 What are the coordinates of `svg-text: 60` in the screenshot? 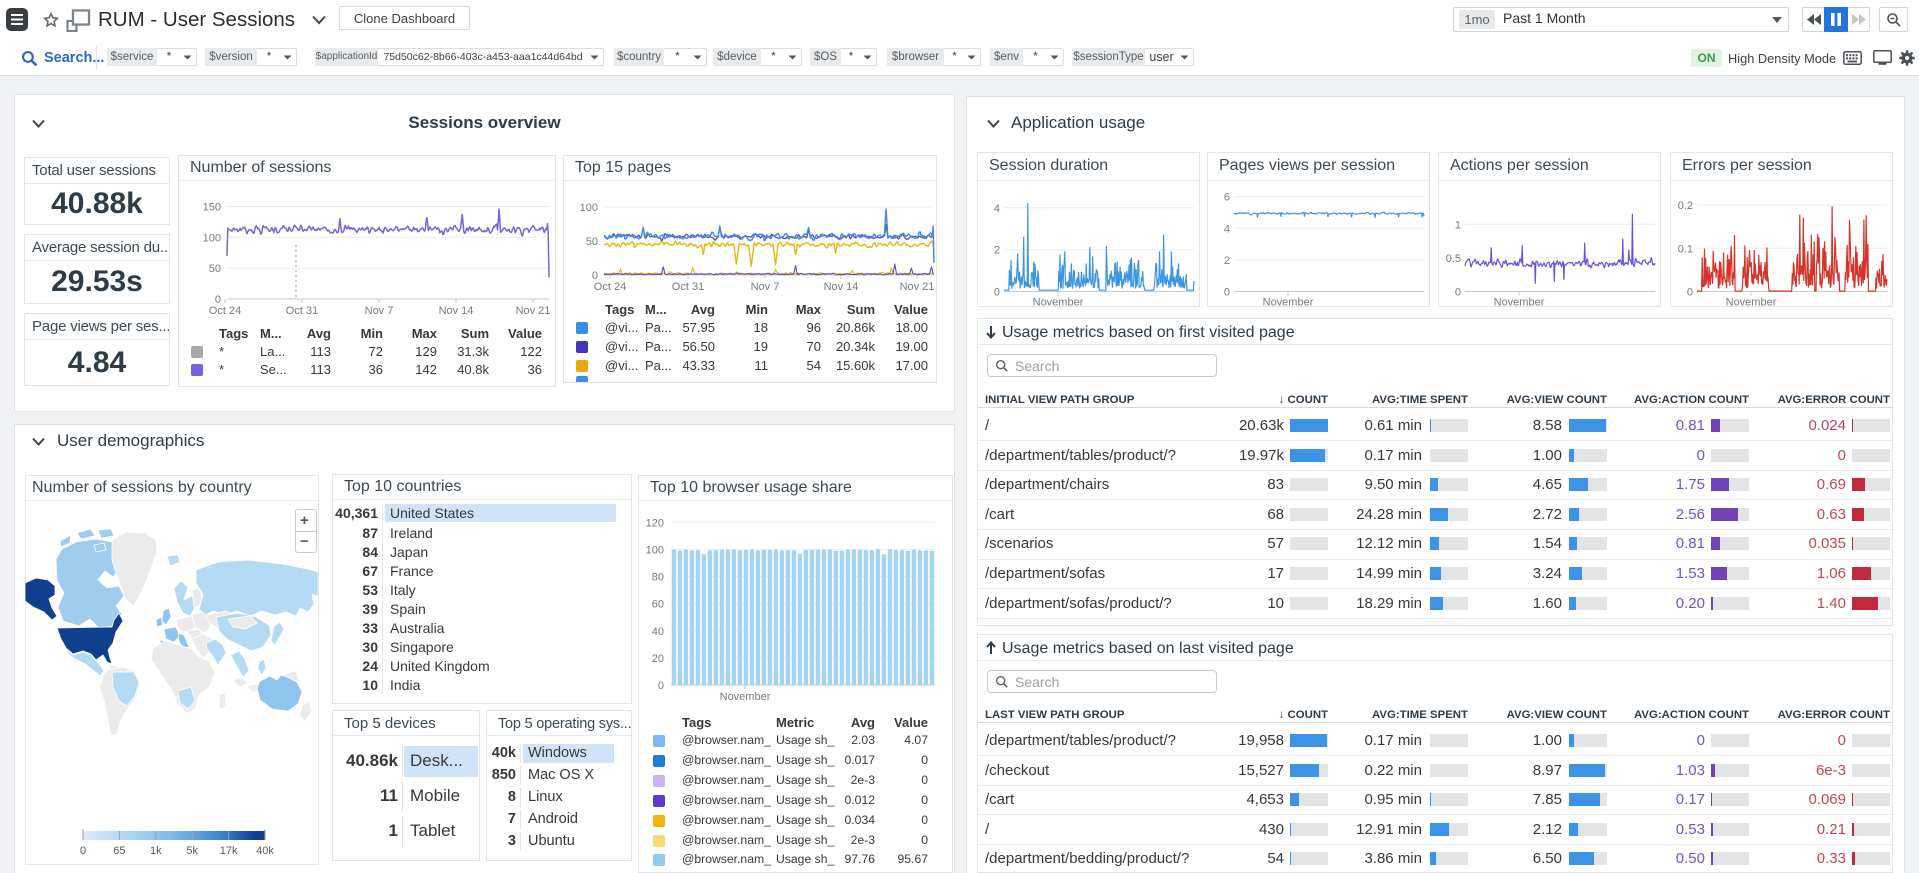 It's located at (658, 605).